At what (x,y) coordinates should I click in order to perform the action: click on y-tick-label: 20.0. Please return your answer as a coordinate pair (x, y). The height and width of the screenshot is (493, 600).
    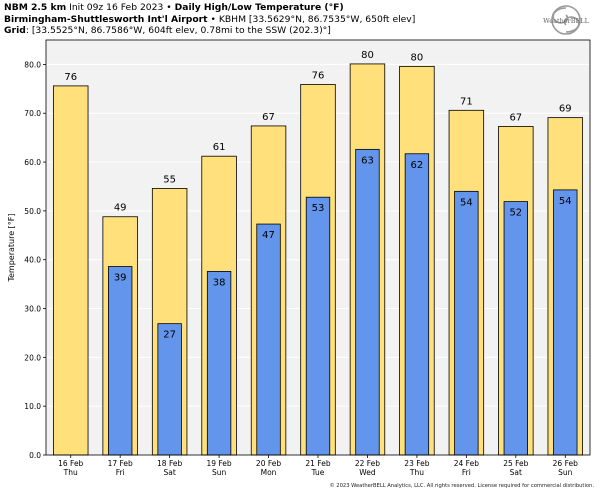
    Looking at the image, I should click on (32, 357).